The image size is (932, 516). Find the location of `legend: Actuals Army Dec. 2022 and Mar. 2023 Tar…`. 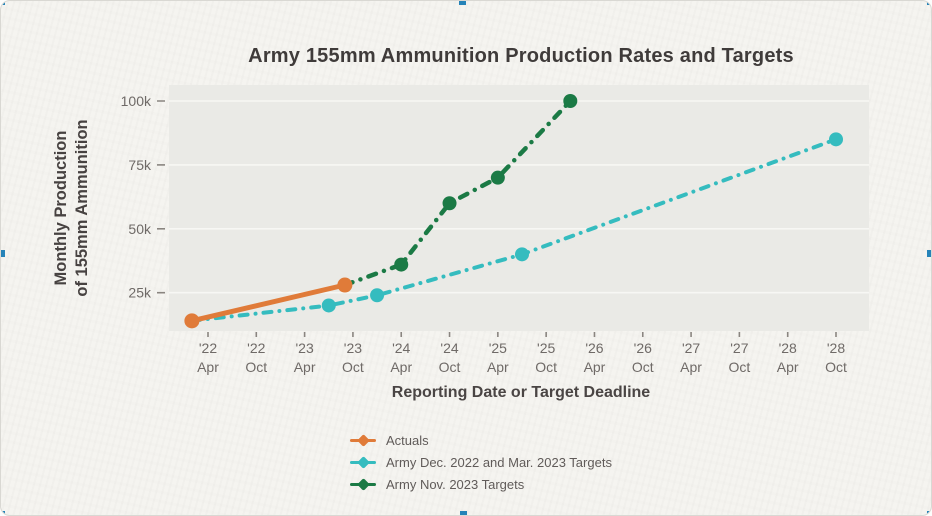

legend: Actuals Army Dec. 2022 and Mar. 2023 Tar… is located at coordinates (481, 462).